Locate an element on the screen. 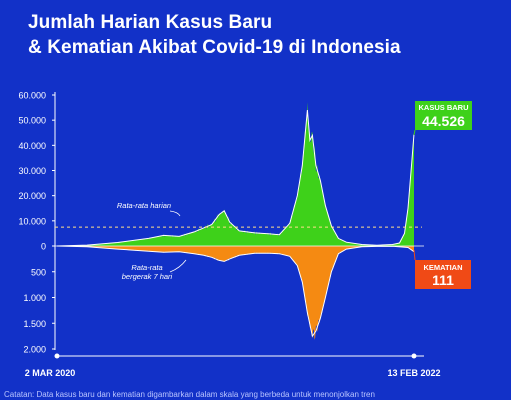 Image resolution: width=511 pixels, height=400 pixels. chart-title-line2: & Kematian Akibat Covid-19 di Indonesia is located at coordinates (214, 47).